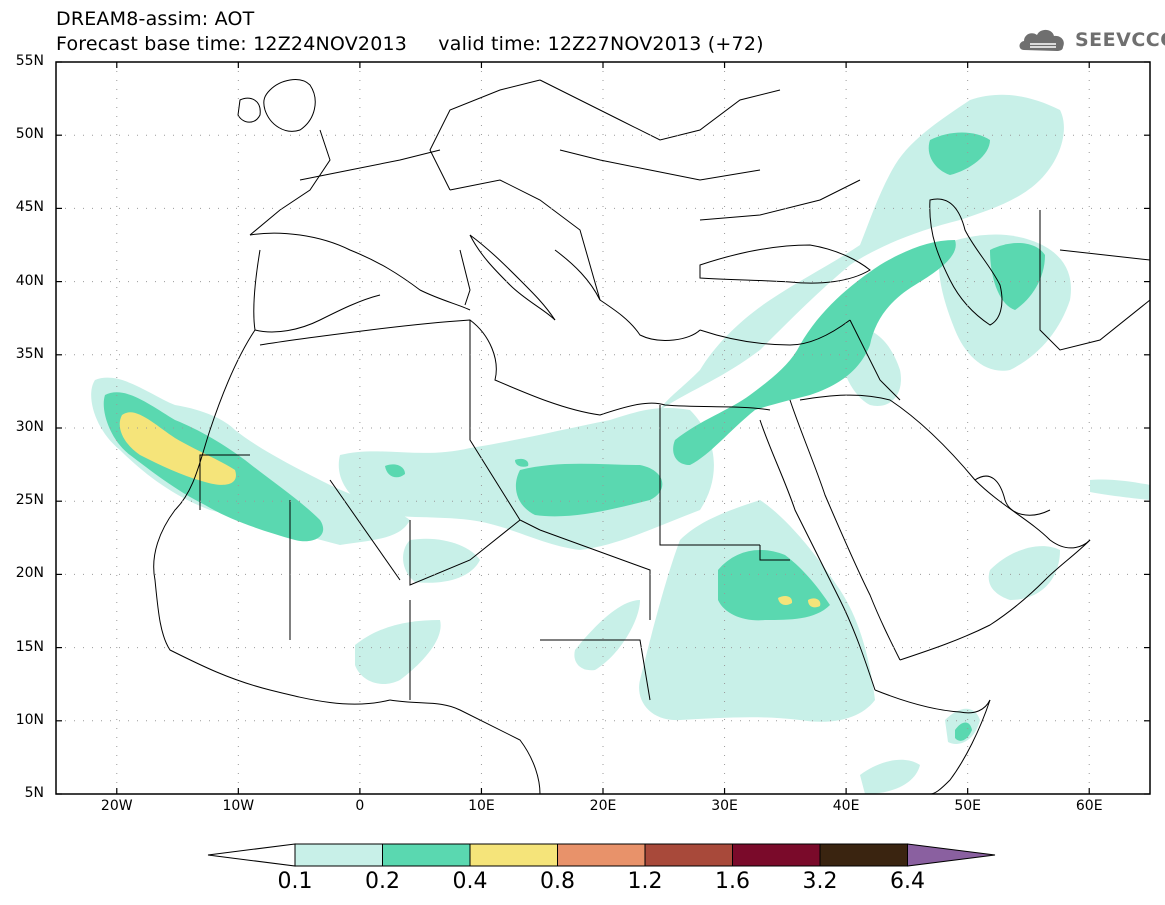  What do you see at coordinates (846, 806) in the screenshot?
I see `lon-label: 40E` at bounding box center [846, 806].